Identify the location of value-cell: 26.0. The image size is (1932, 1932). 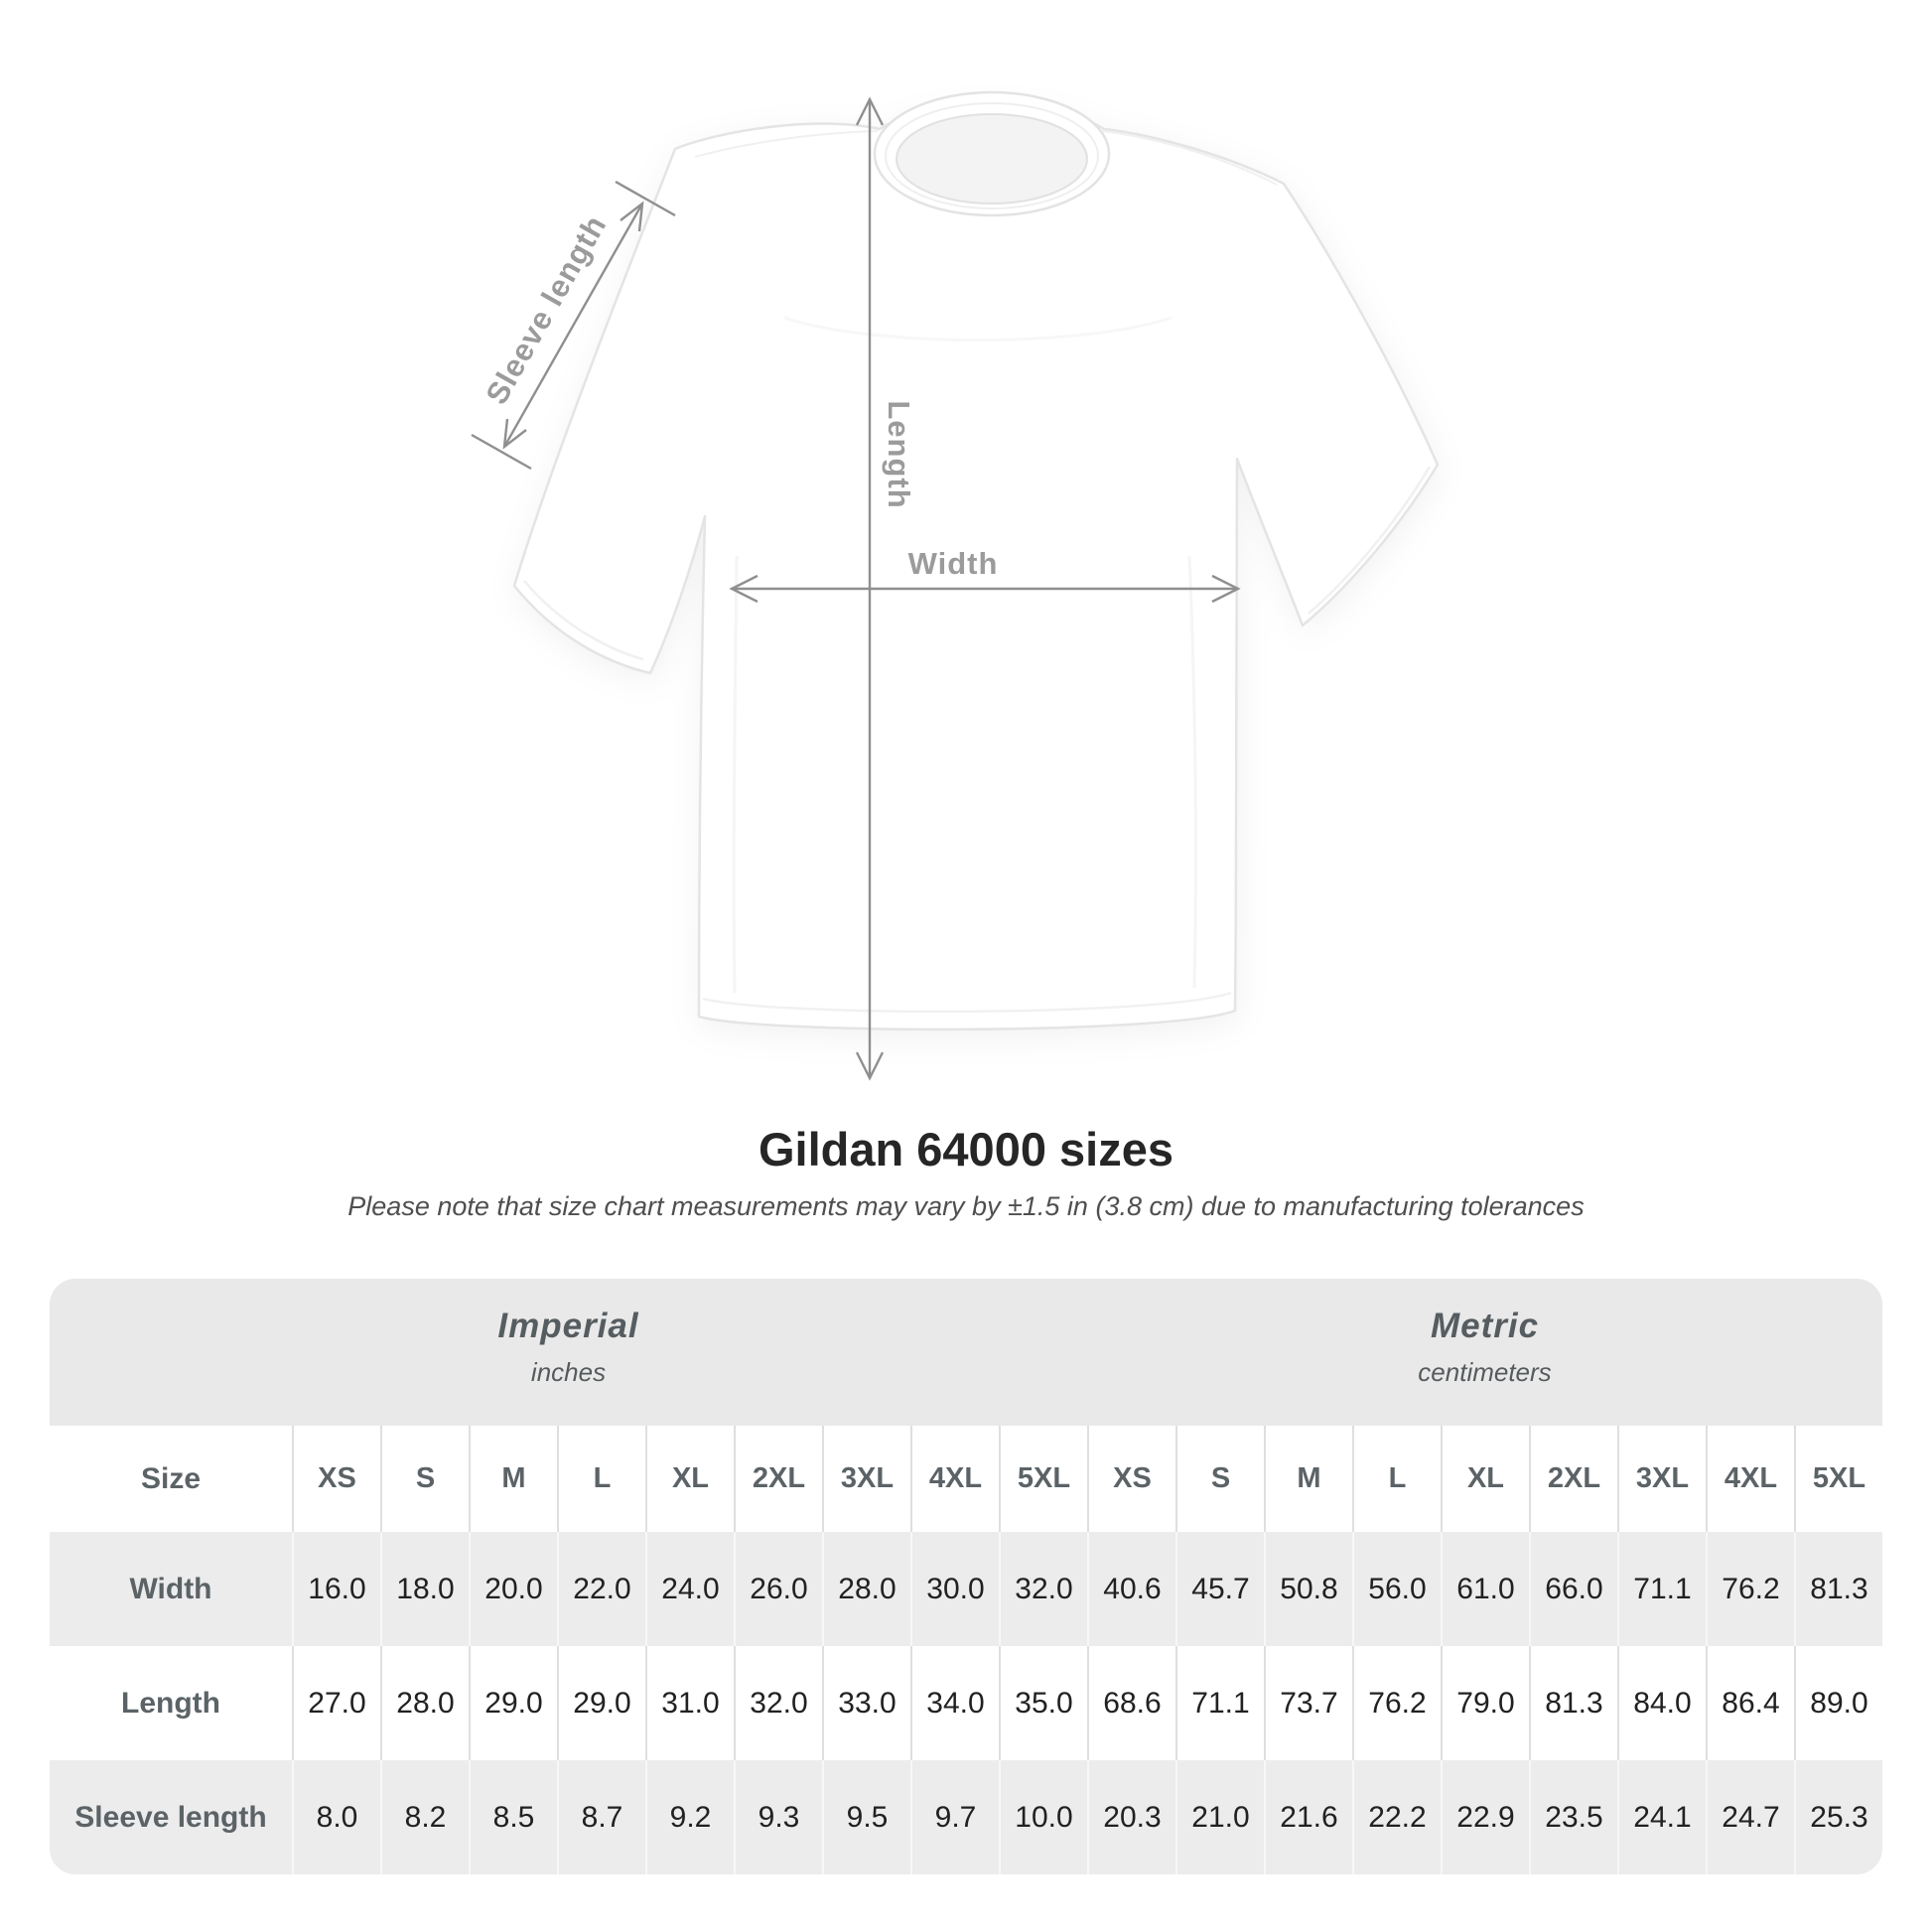
(778, 1589).